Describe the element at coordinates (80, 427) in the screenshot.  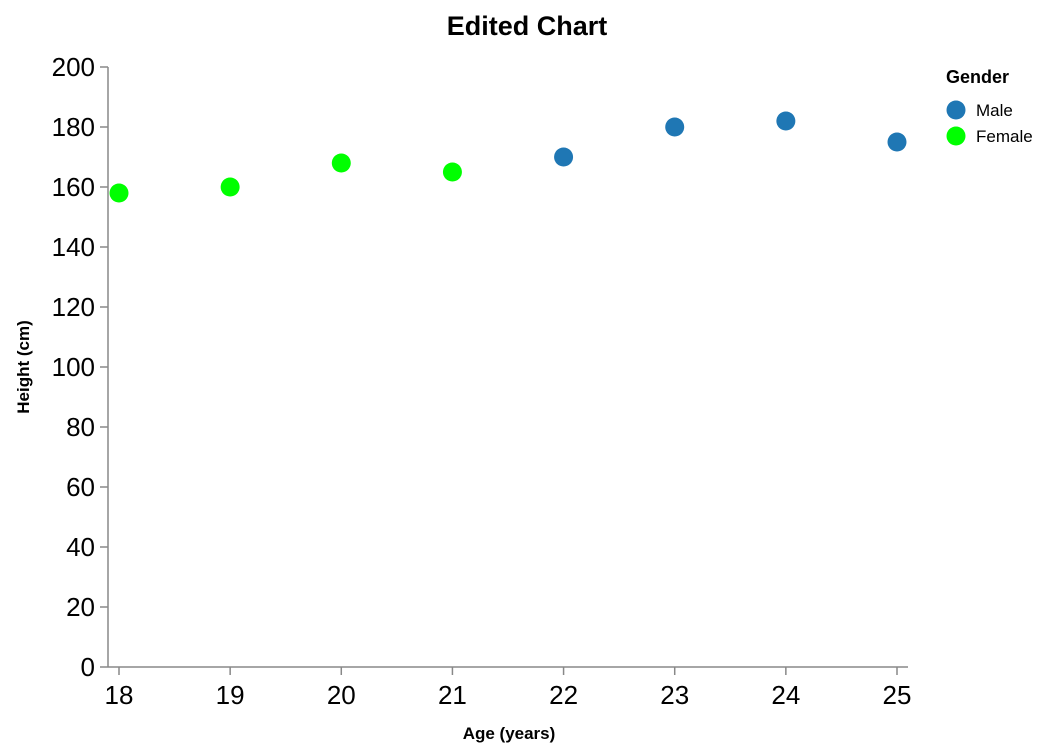
I see `y-tick-label: 80` at that location.